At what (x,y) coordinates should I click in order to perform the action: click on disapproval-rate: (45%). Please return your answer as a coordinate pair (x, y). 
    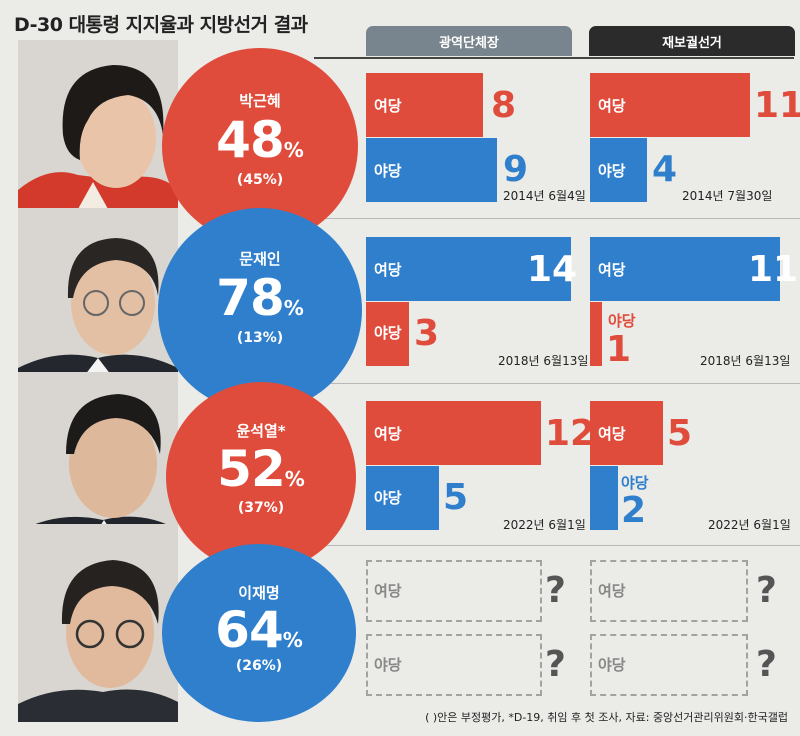
    Looking at the image, I should click on (260, 180).